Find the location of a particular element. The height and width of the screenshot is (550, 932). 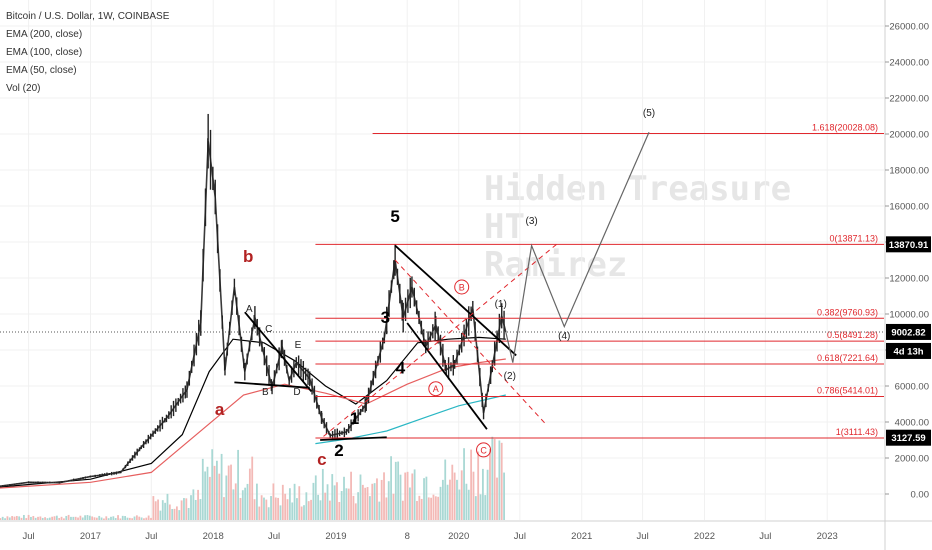

wave-label-minor: (1) is located at coordinates (501, 304).